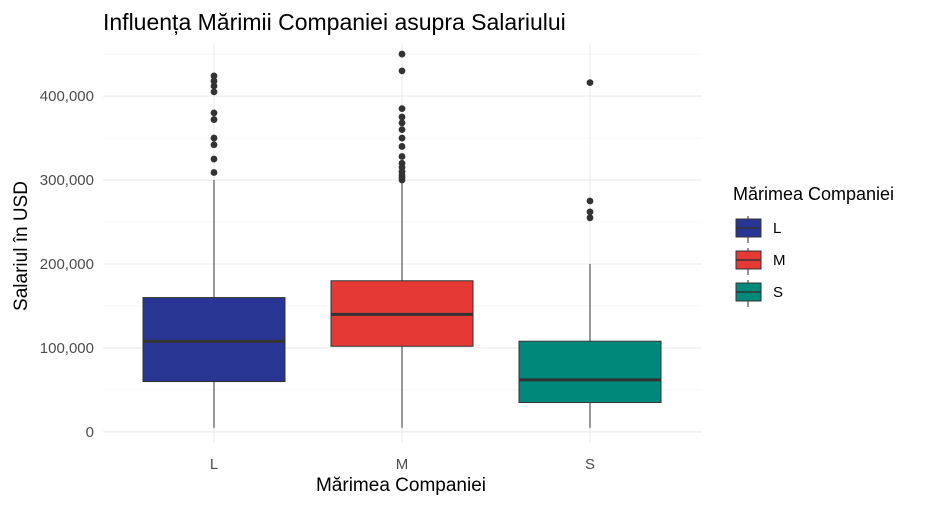 This screenshot has width=928, height=506. I want to click on y-tick-label: 300,000, so click(67, 180).